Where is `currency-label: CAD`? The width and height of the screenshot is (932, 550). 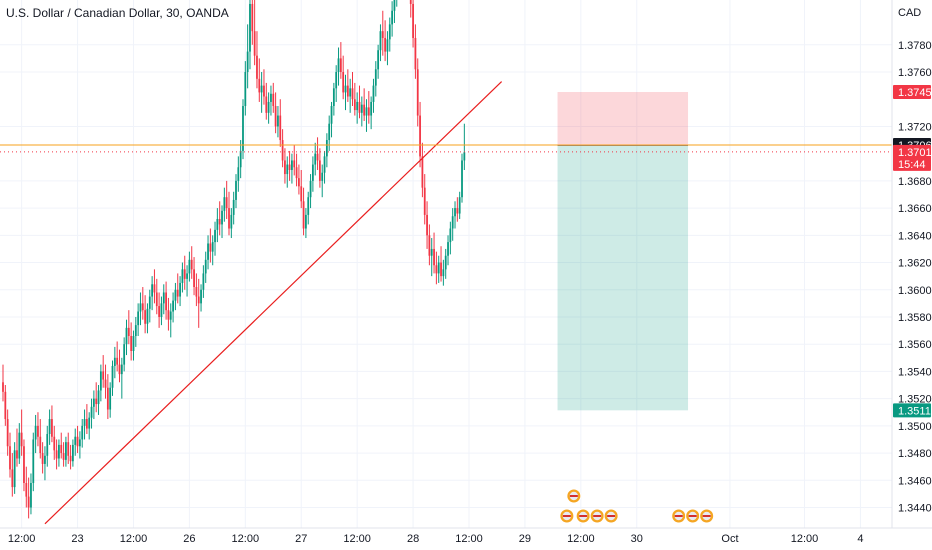
currency-label: CAD is located at coordinates (909, 13).